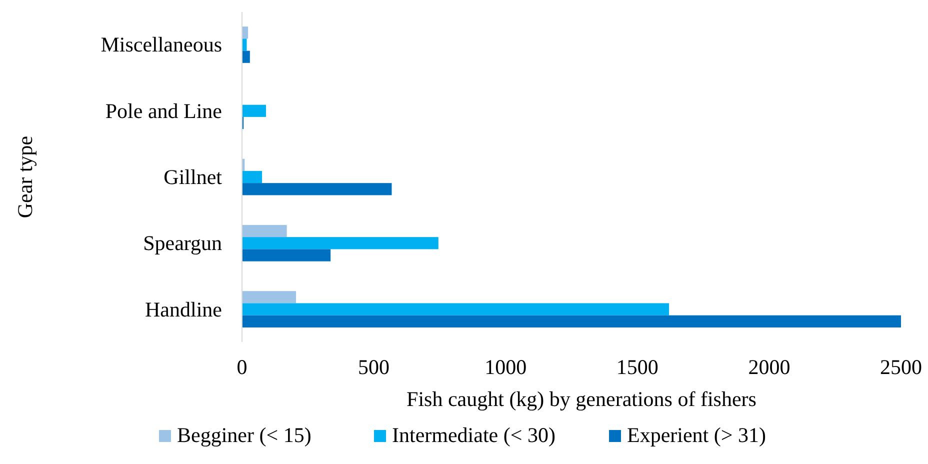  What do you see at coordinates (193, 177) in the screenshot?
I see `y-tick-label: Gillnet` at bounding box center [193, 177].